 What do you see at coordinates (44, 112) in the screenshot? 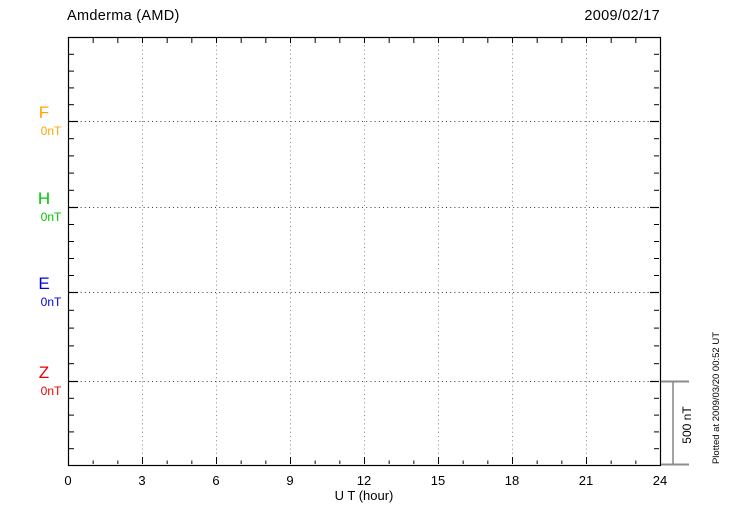
I see `series-label-F: F` at bounding box center [44, 112].